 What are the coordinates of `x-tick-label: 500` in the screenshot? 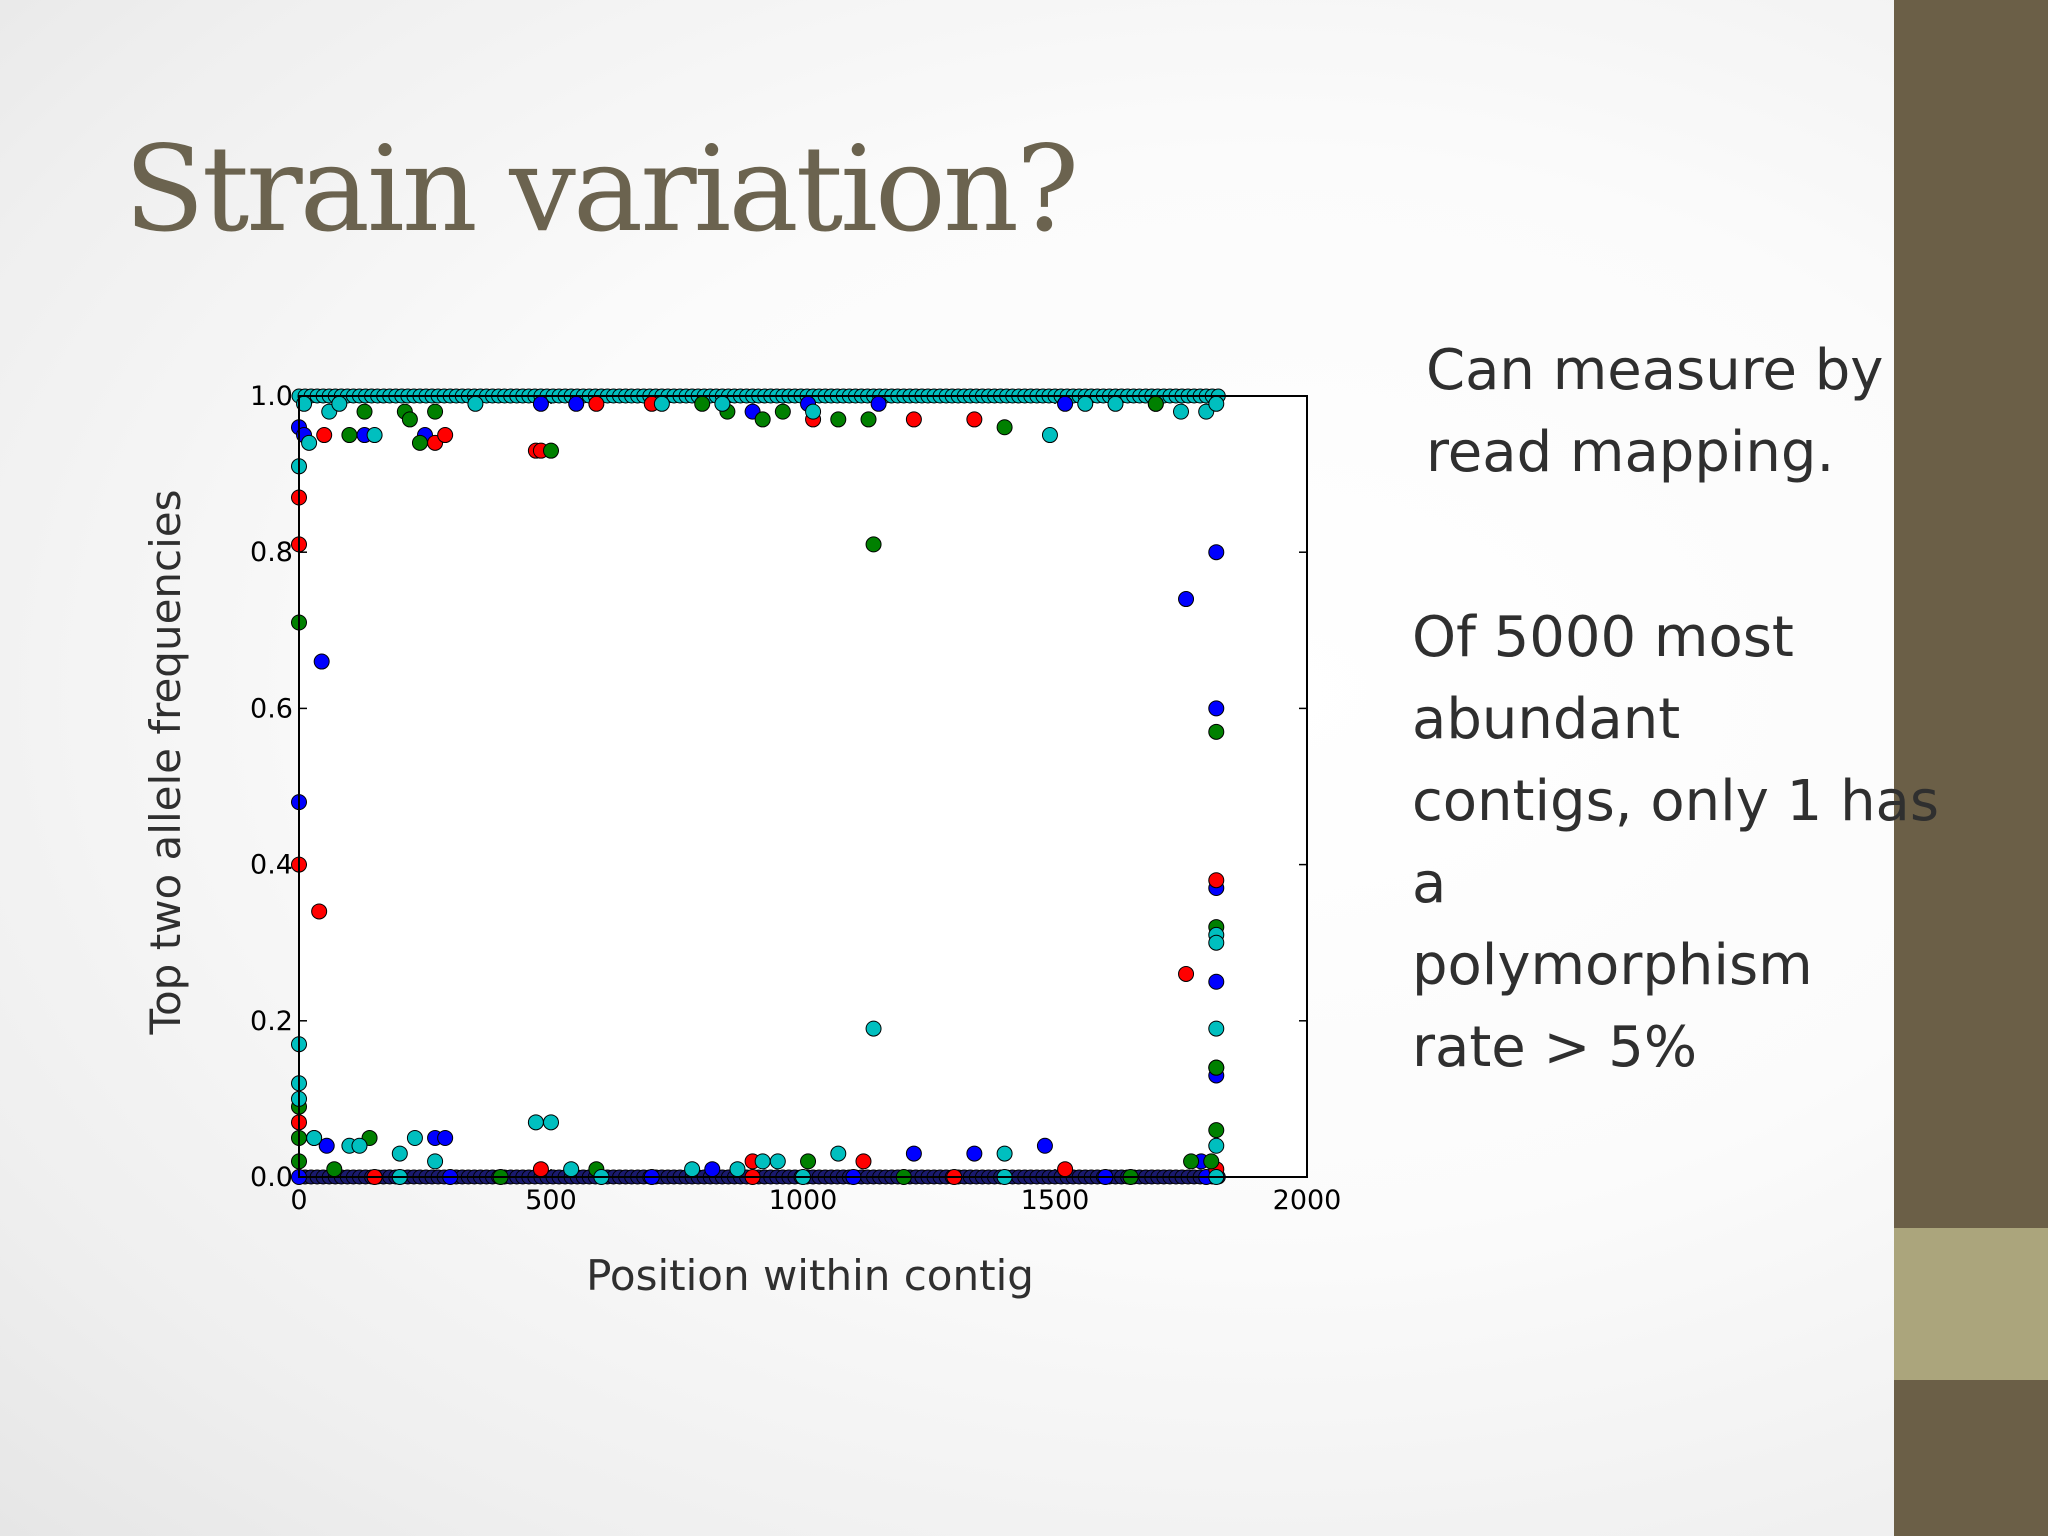 It's located at (551, 1200).